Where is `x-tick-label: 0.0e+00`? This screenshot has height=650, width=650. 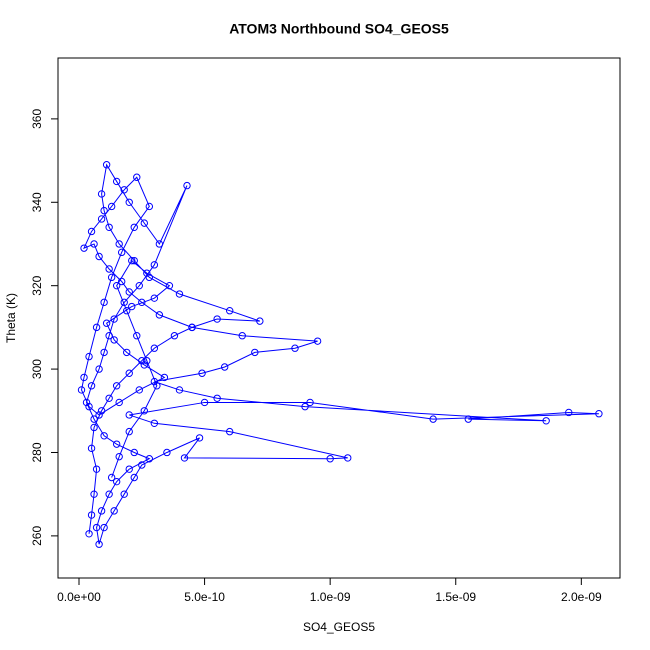 x-tick-label: 0.0e+00 is located at coordinates (79, 597).